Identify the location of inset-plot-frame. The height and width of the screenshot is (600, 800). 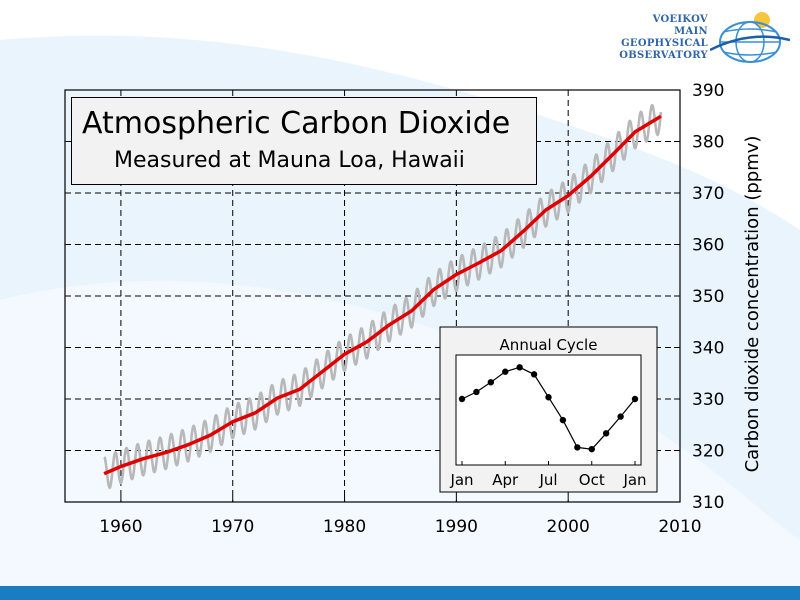
(548, 410).